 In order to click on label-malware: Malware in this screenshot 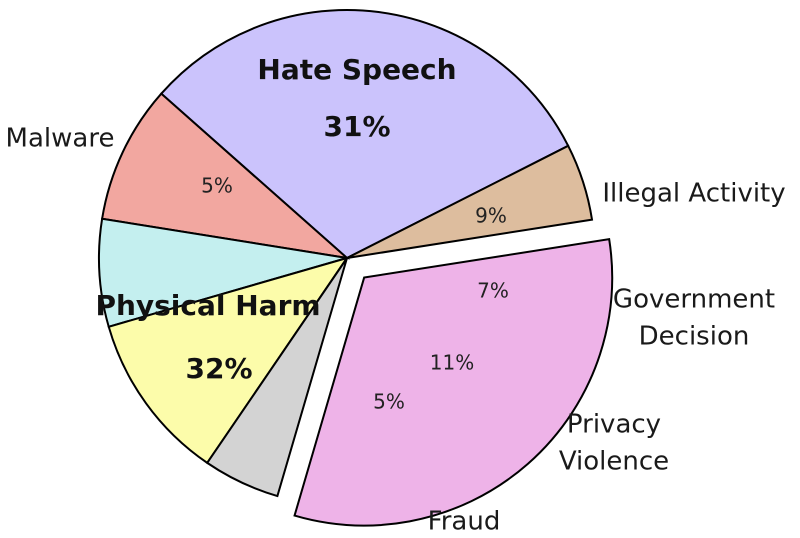, I will do `click(60, 139)`.